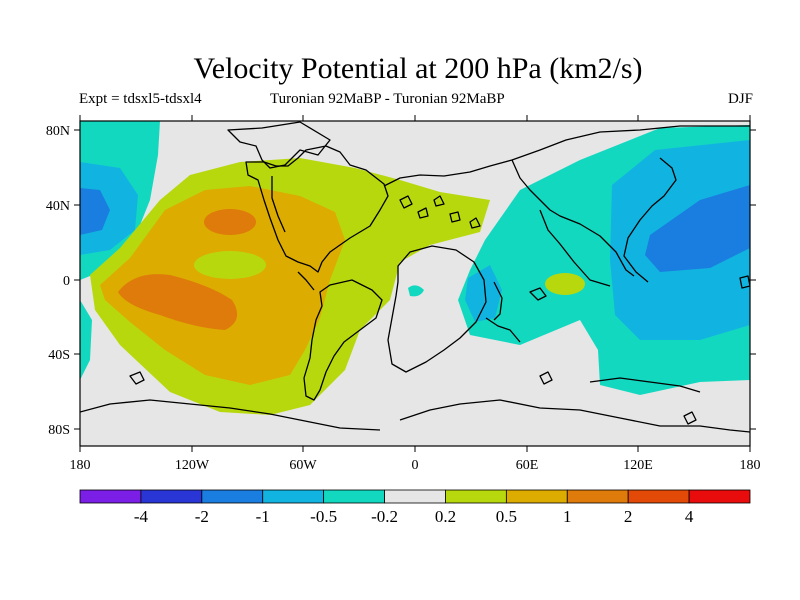 The width and height of the screenshot is (800, 600). Describe the element at coordinates (418, 68) in the screenshot. I see `page-title: Velocity Potential at 200 hPa (km2/s)` at that location.